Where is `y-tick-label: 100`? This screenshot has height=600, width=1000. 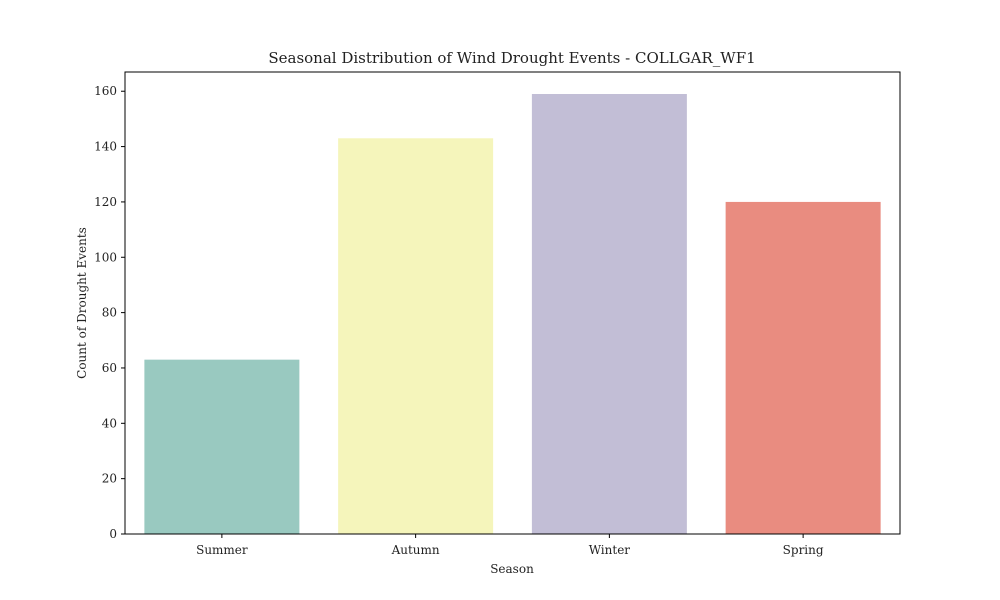
y-tick-label: 100 is located at coordinates (105, 257).